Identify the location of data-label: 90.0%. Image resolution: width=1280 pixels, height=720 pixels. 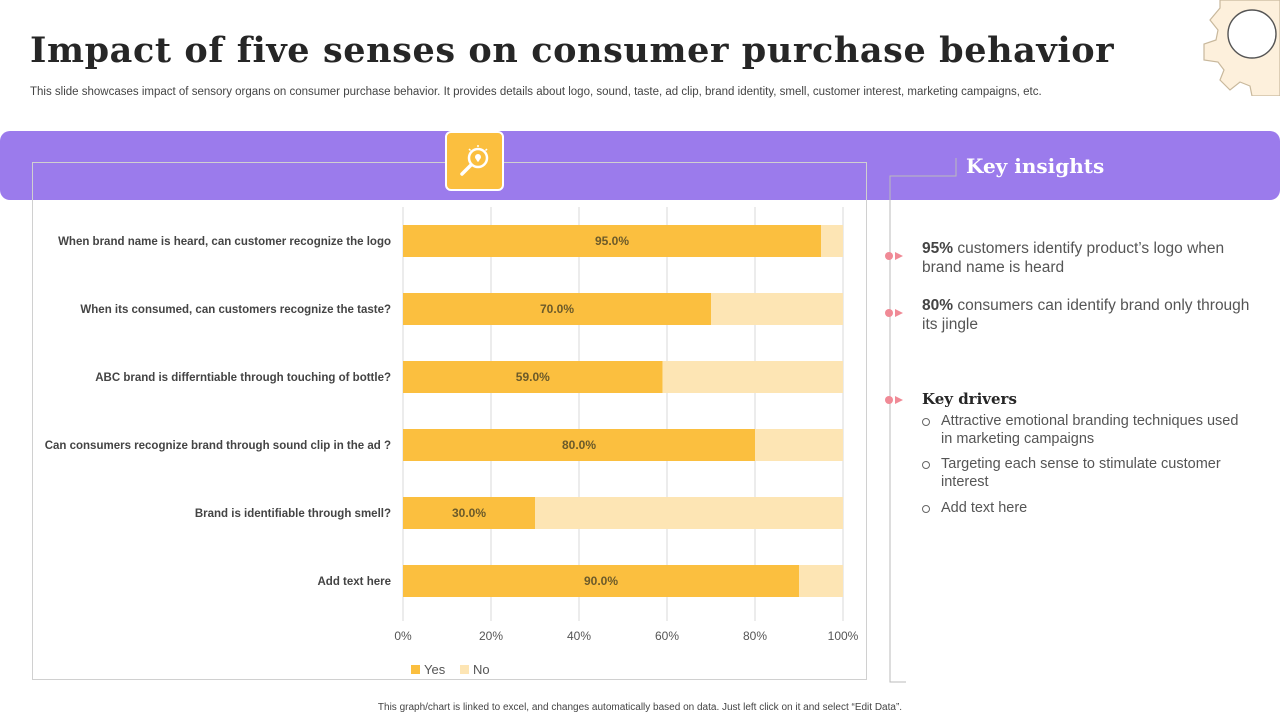
(601, 581).